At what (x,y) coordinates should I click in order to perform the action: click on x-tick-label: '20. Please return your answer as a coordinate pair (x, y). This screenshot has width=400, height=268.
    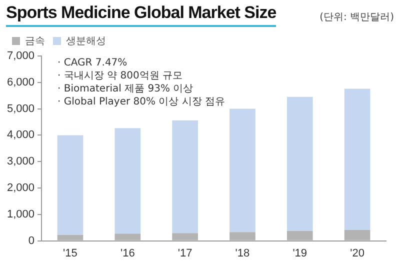
    Looking at the image, I should click on (357, 253).